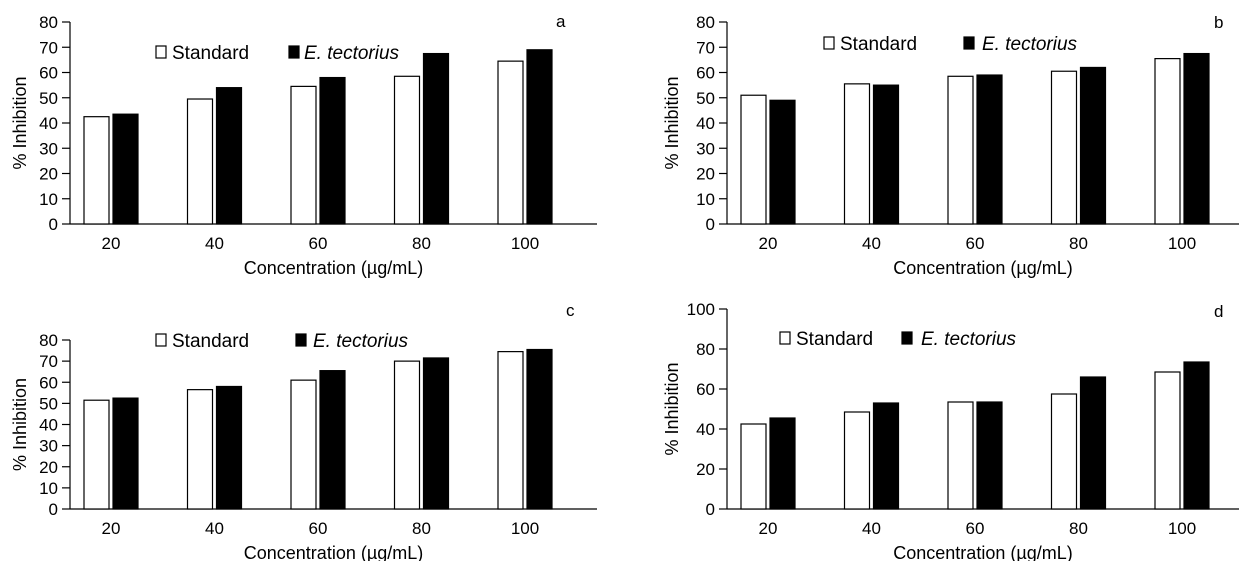 Image resolution: width=1244 pixels, height=561 pixels. What do you see at coordinates (561, 21) in the screenshot?
I see `panel-letter: a` at bounding box center [561, 21].